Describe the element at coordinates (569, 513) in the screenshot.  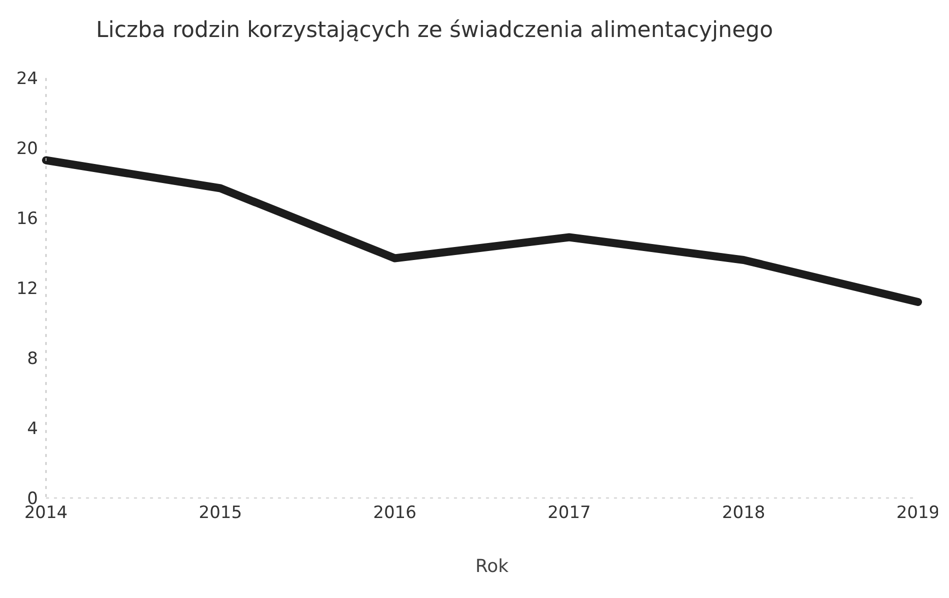
I see `x-tick-label: 2017` at that location.